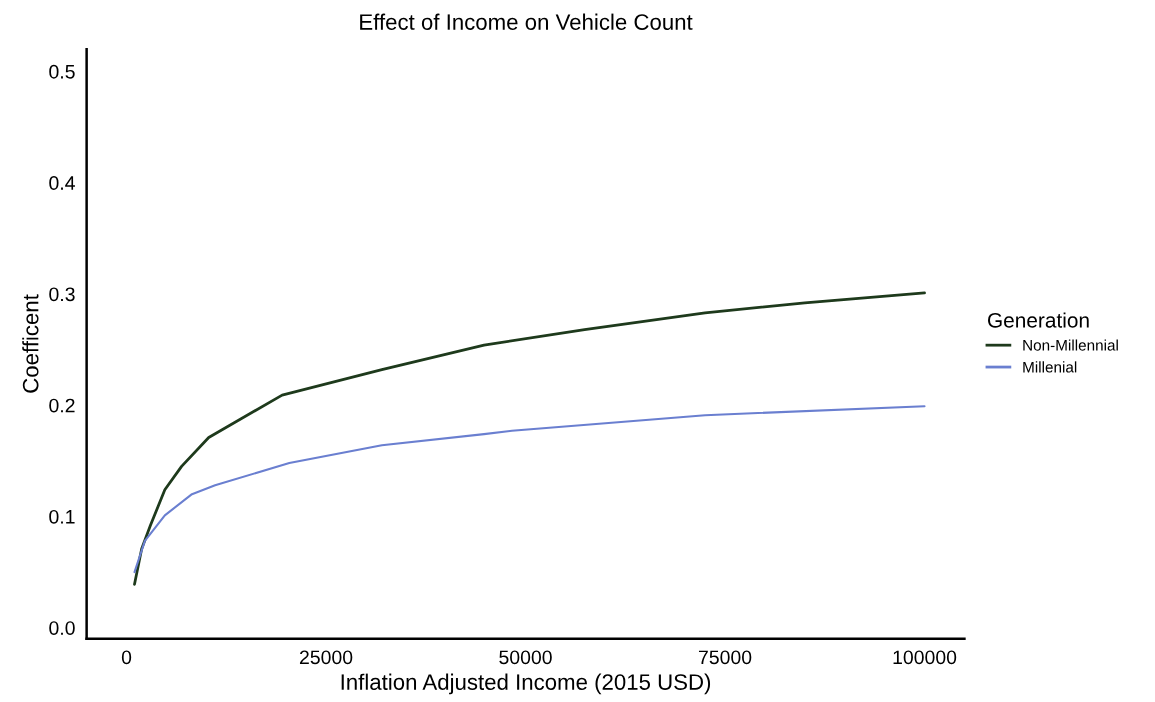  I want to click on legend-title: Generation, so click(1038, 320).